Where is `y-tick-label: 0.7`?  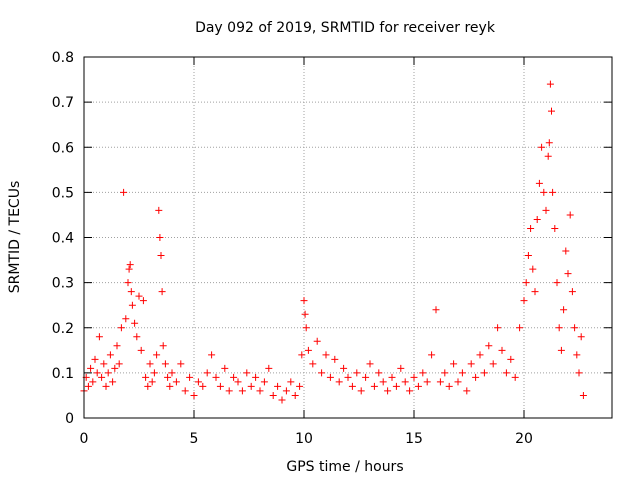 y-tick-label: 0.7 is located at coordinates (63, 103).